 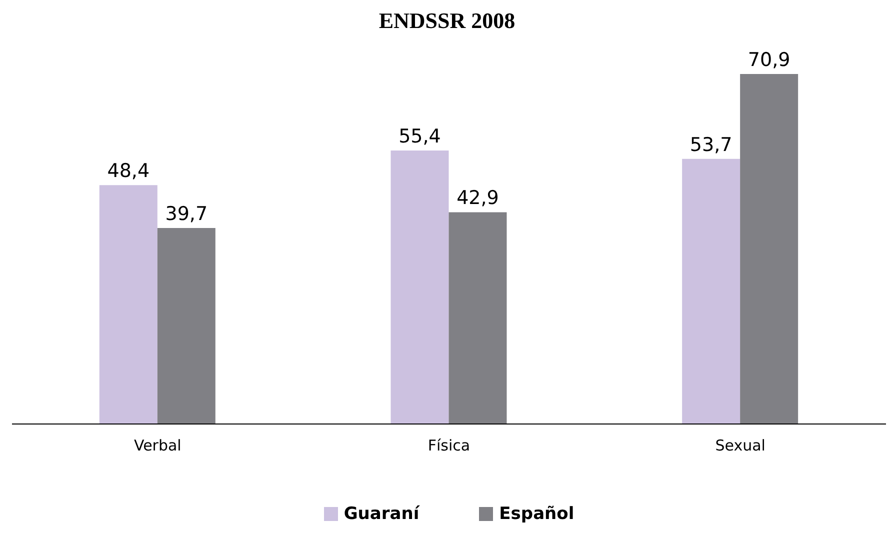 I want to click on data-label: 70,9, so click(x=769, y=60).